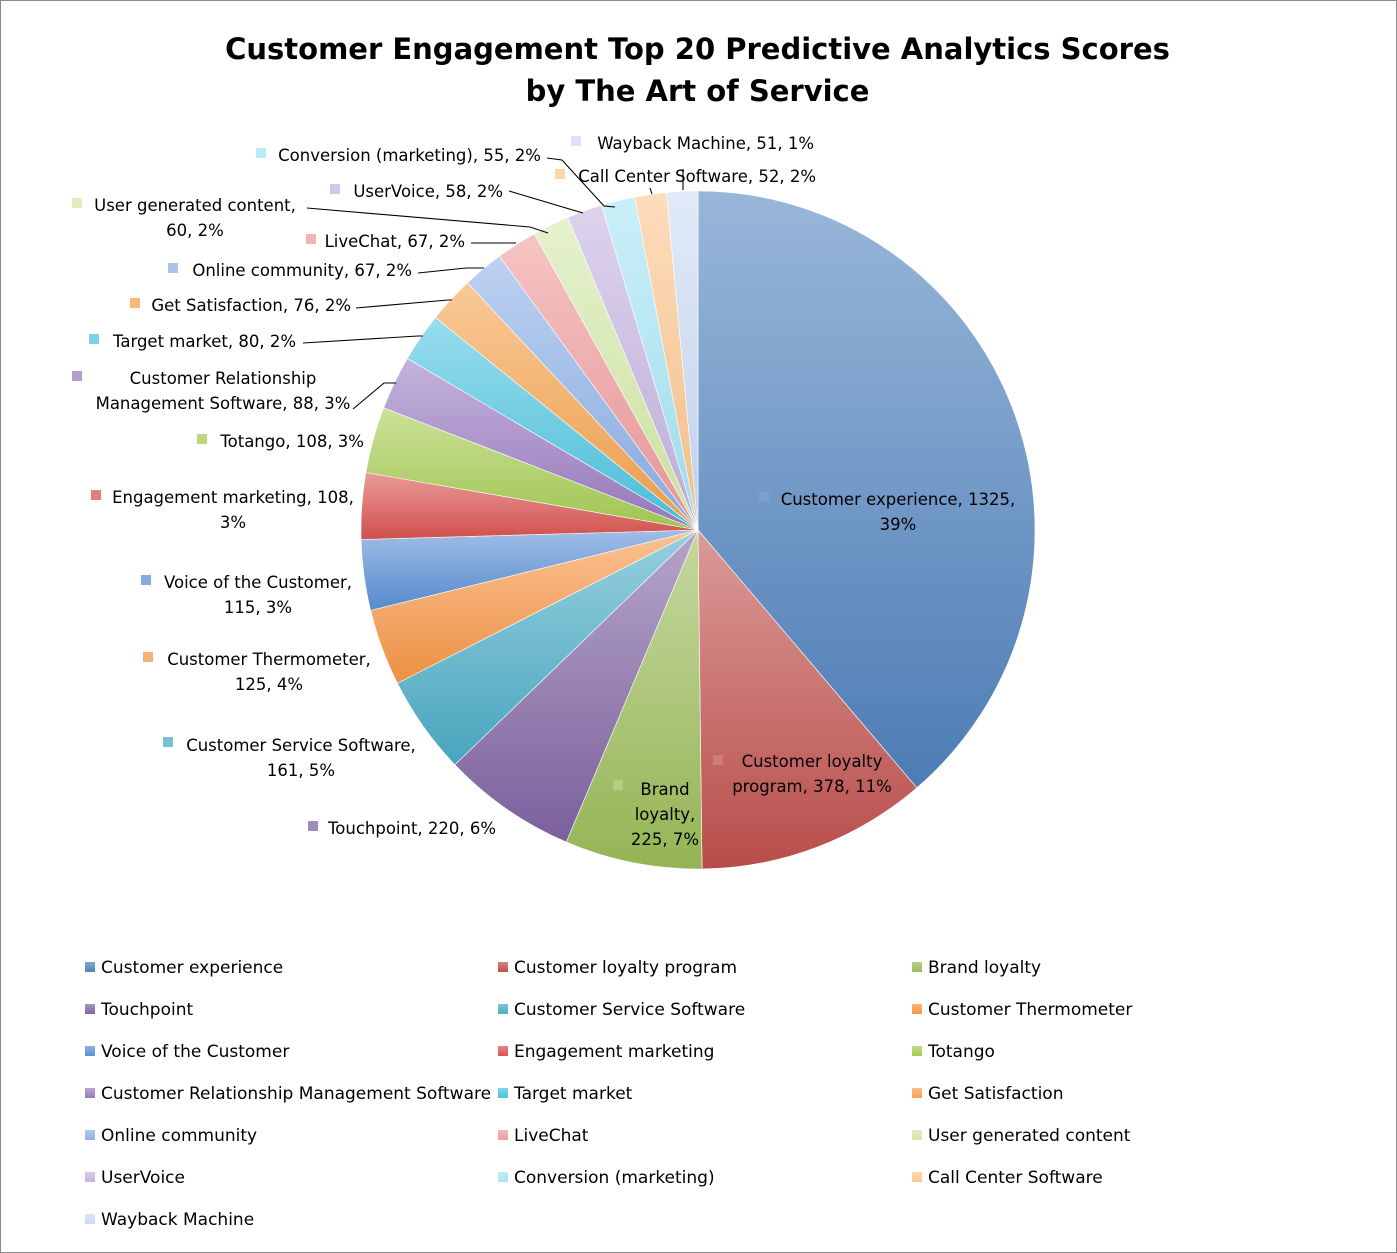 This screenshot has width=1397, height=1253. I want to click on slice-label-line: Call Center Software, 52, 2%, so click(697, 176).